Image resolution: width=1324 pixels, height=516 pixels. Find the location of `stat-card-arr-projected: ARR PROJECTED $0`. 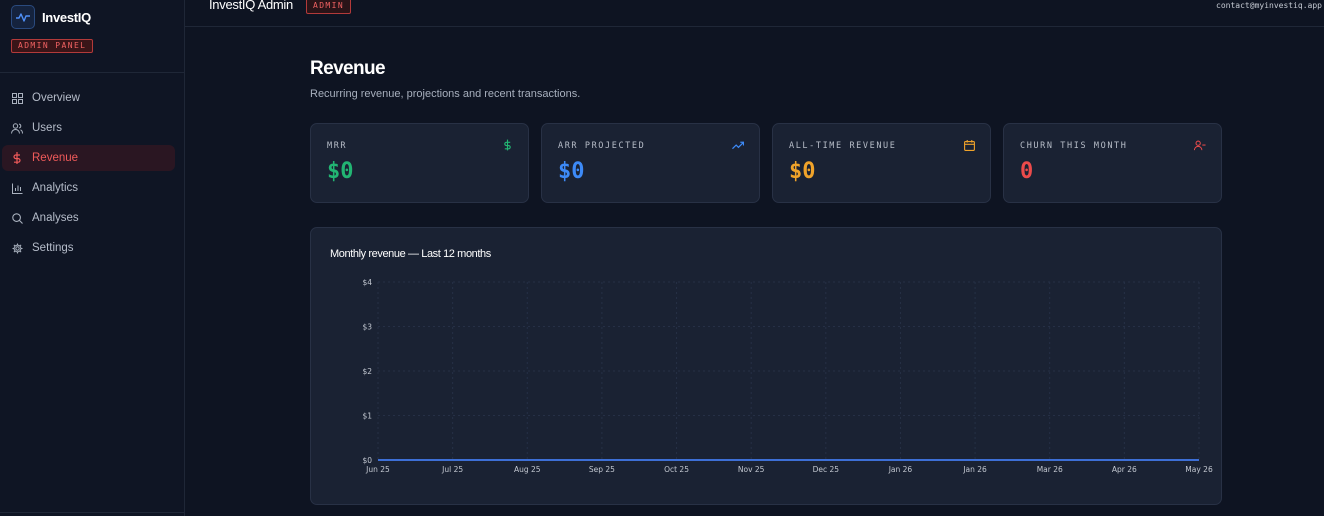

stat-card-arr-projected: ARR PROJECTED $0 is located at coordinates (650, 163).